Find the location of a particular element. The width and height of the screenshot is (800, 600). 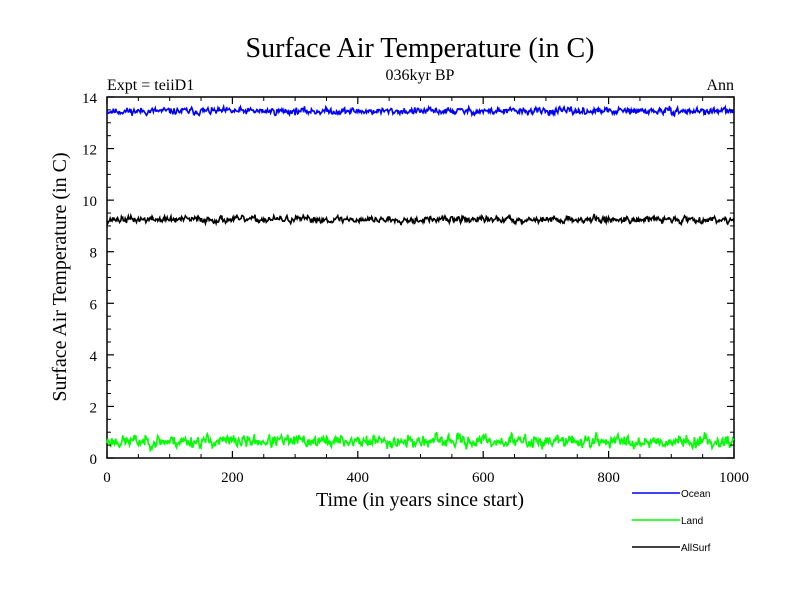

season-label: Ann is located at coordinates (720, 85).